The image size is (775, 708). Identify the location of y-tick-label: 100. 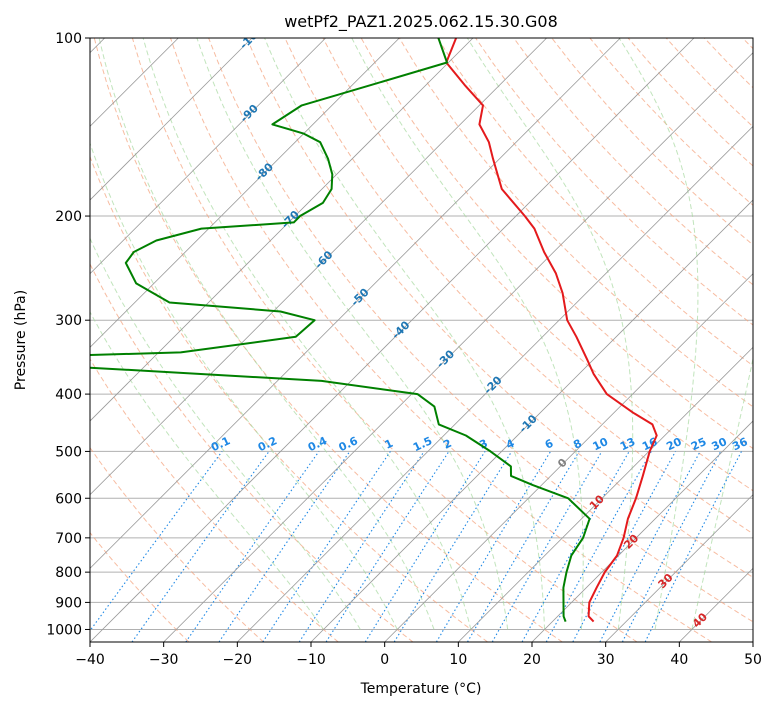
(68, 39).